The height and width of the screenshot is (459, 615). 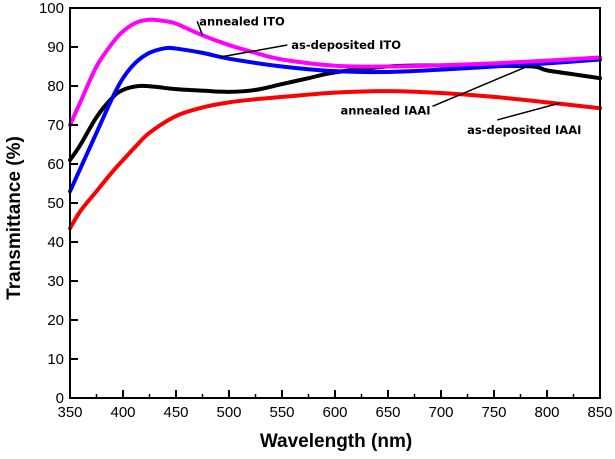 What do you see at coordinates (55, 320) in the screenshot?
I see `y-tick-label: 20` at bounding box center [55, 320].